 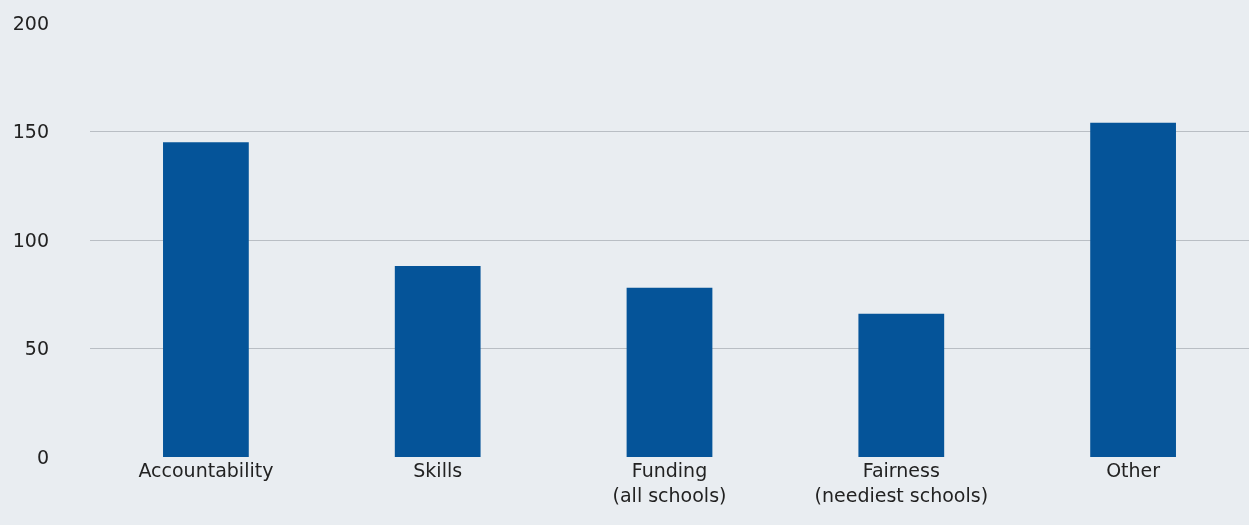 I want to click on y-tick-label: 200, so click(x=30, y=22).